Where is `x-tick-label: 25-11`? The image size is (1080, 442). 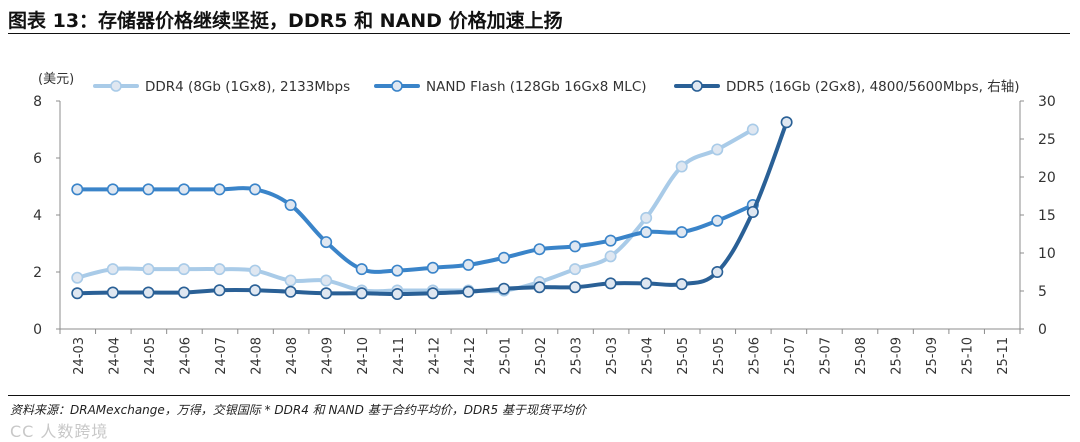 x-tick-label: 25-11 is located at coordinates (1003, 356).